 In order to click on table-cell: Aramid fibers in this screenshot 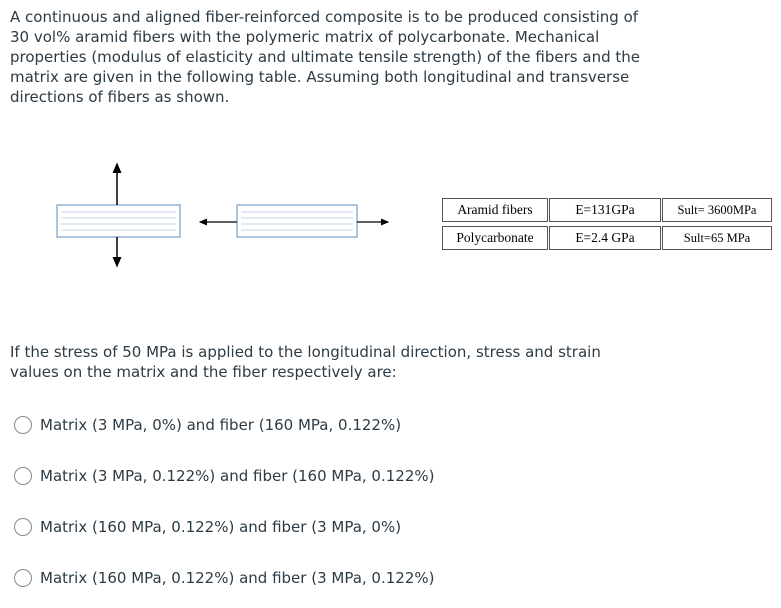, I will do `click(495, 210)`.